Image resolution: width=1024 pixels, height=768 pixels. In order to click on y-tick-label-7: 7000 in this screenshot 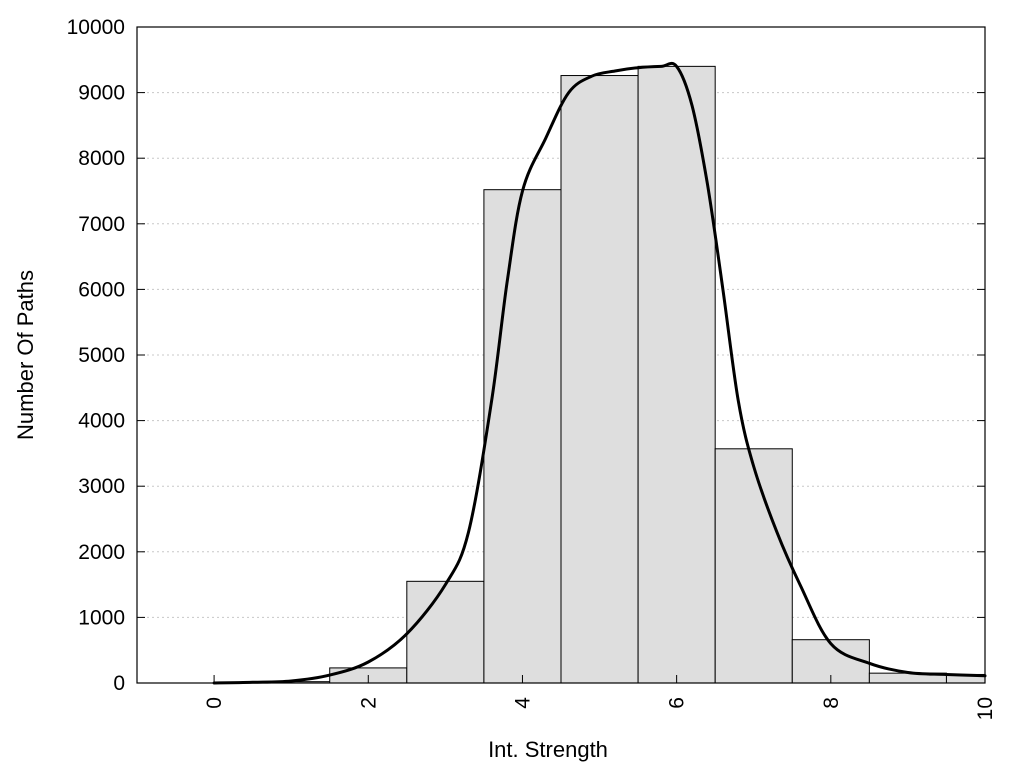, I will do `click(101, 224)`.